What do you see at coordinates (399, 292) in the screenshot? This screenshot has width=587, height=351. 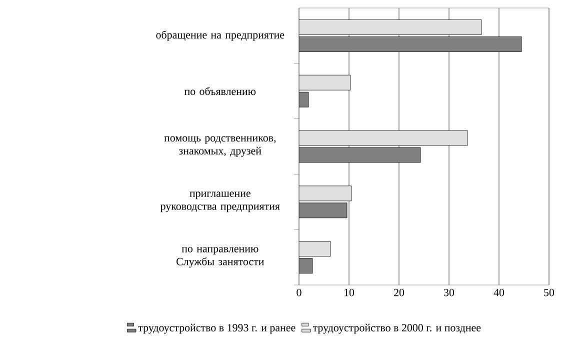 I see `x-tick-label: 20` at bounding box center [399, 292].